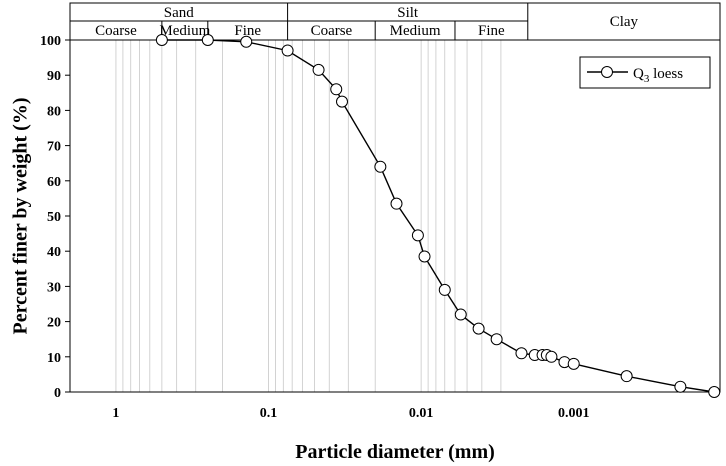 This screenshot has height=466, width=726. Describe the element at coordinates (54, 76) in the screenshot. I see `y-tick-label: 90` at that location.